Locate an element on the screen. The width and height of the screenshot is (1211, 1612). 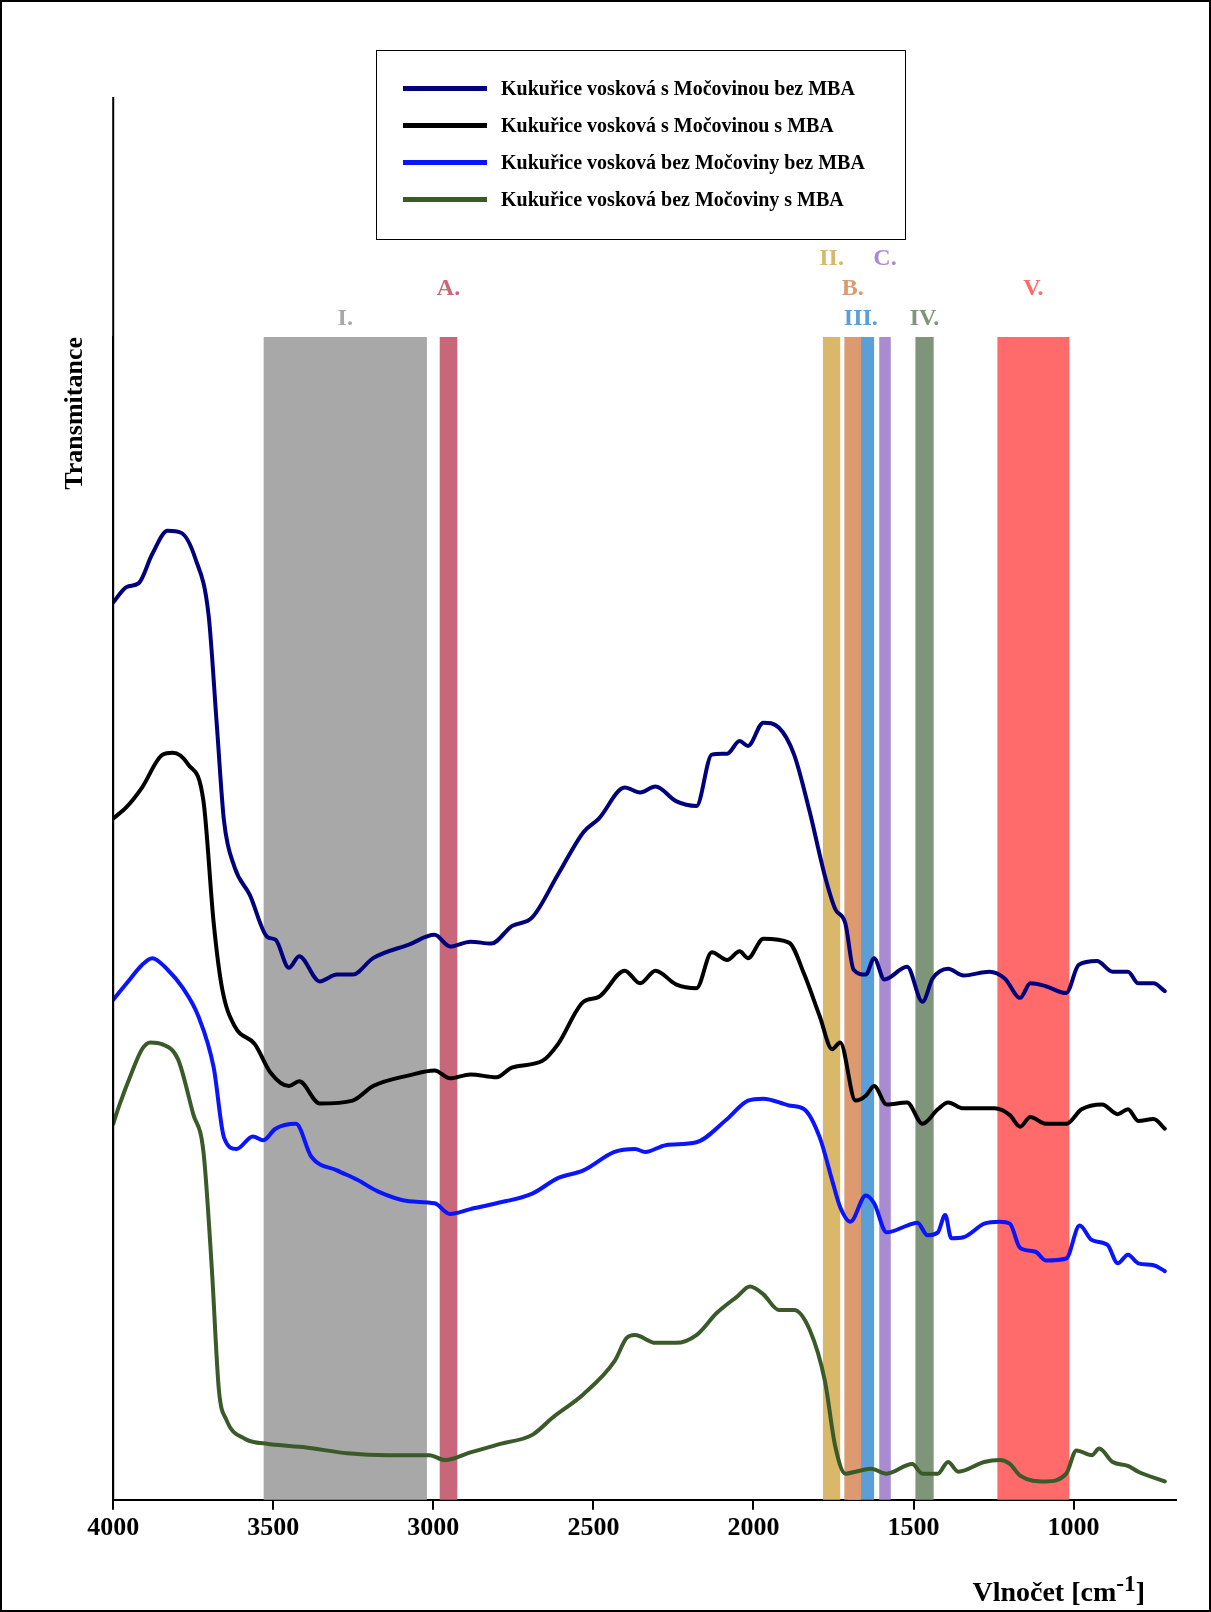
legend-label: Kukuřice vosková bez Močoviny s MBA is located at coordinates (672, 199).